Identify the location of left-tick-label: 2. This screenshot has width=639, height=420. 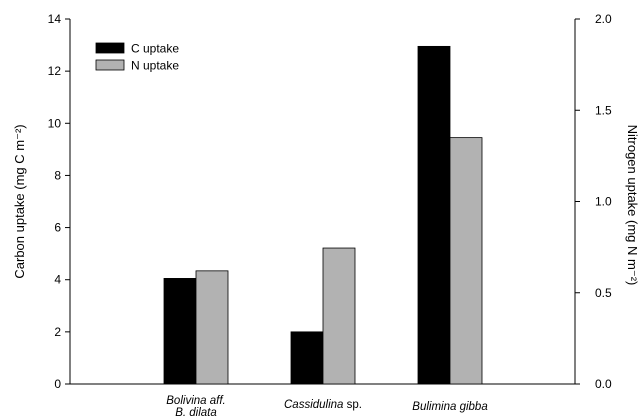
(57, 332).